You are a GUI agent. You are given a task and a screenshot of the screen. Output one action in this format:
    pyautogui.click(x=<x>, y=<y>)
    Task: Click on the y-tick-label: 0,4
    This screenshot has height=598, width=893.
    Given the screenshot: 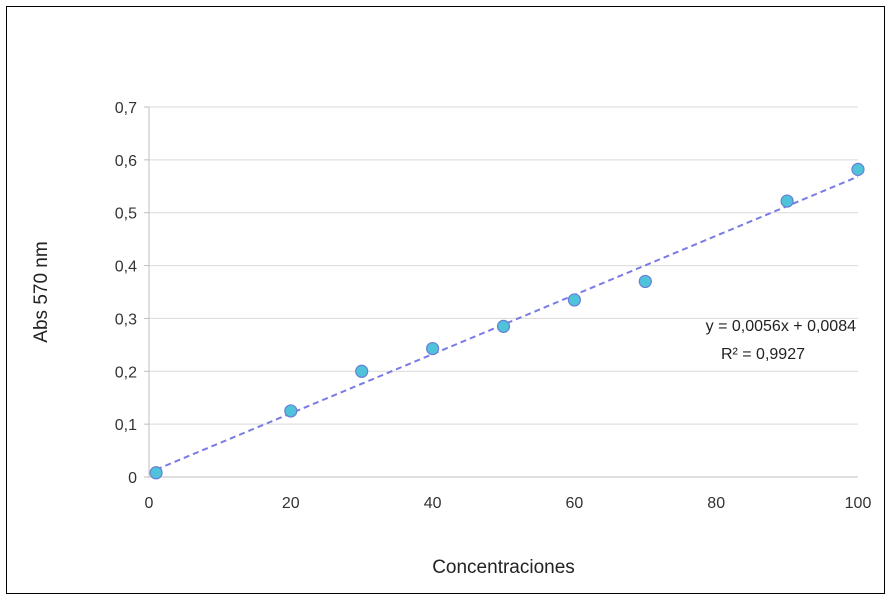 What is the action you would take?
    pyautogui.click(x=126, y=267)
    